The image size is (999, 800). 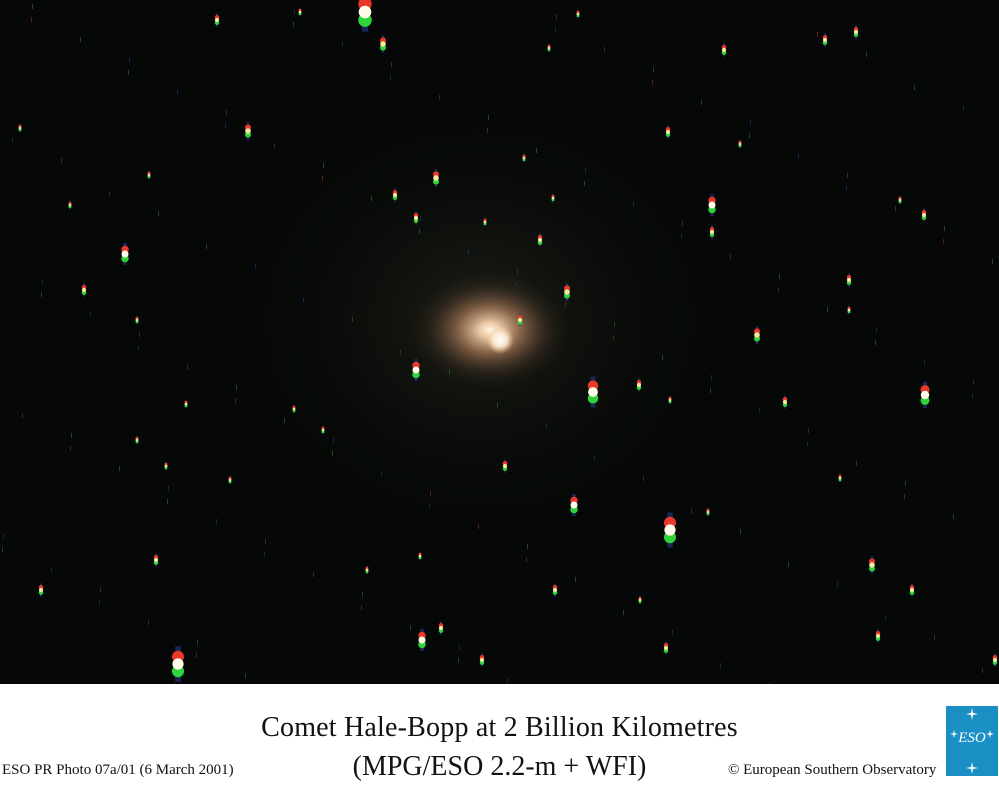 I want to click on comet-coma, so click(x=490, y=330).